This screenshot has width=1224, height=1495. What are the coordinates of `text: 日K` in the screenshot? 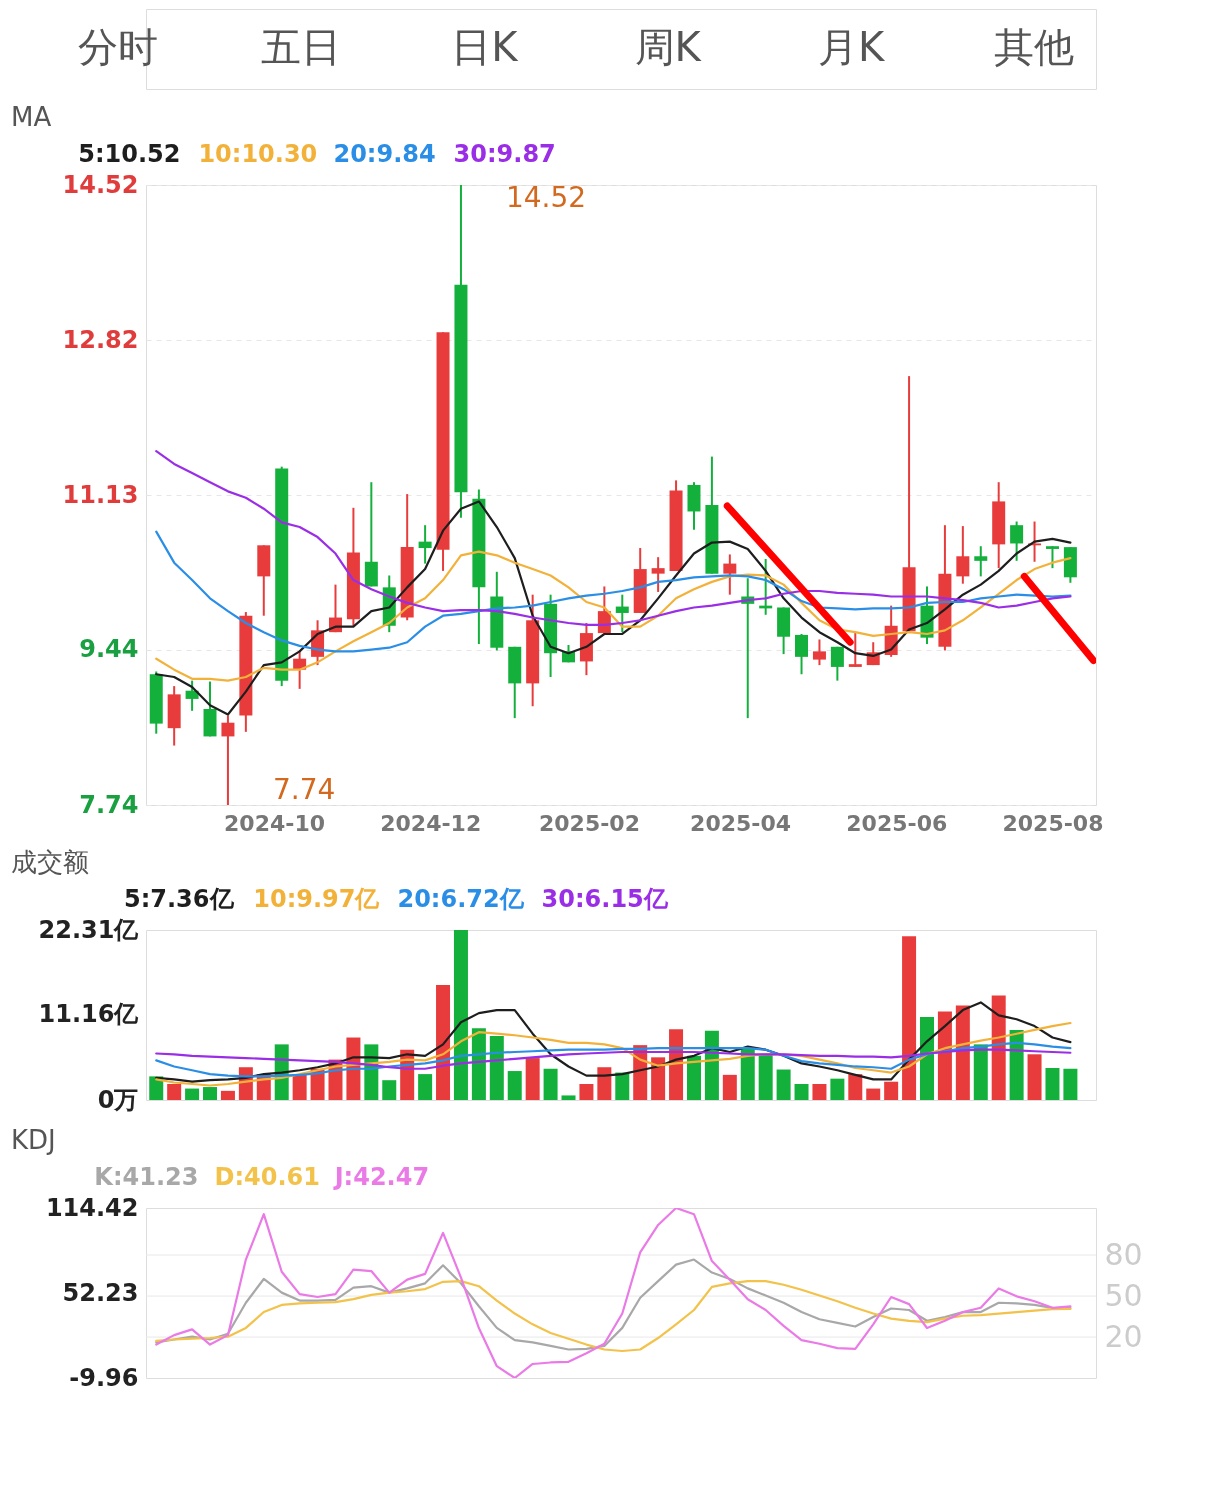 It's located at (485, 47).